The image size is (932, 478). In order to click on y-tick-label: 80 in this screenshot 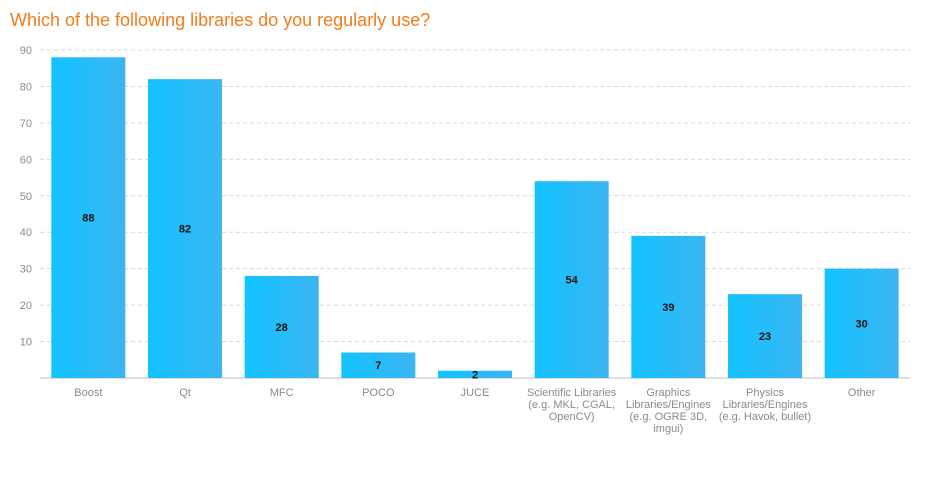, I will do `click(26, 87)`.